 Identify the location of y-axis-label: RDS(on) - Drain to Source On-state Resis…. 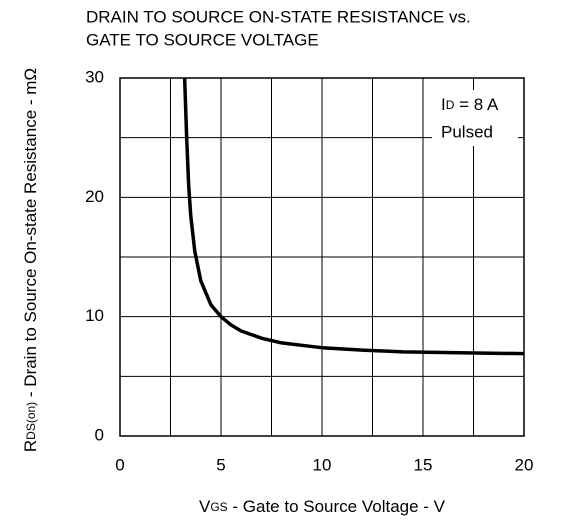
(30, 260).